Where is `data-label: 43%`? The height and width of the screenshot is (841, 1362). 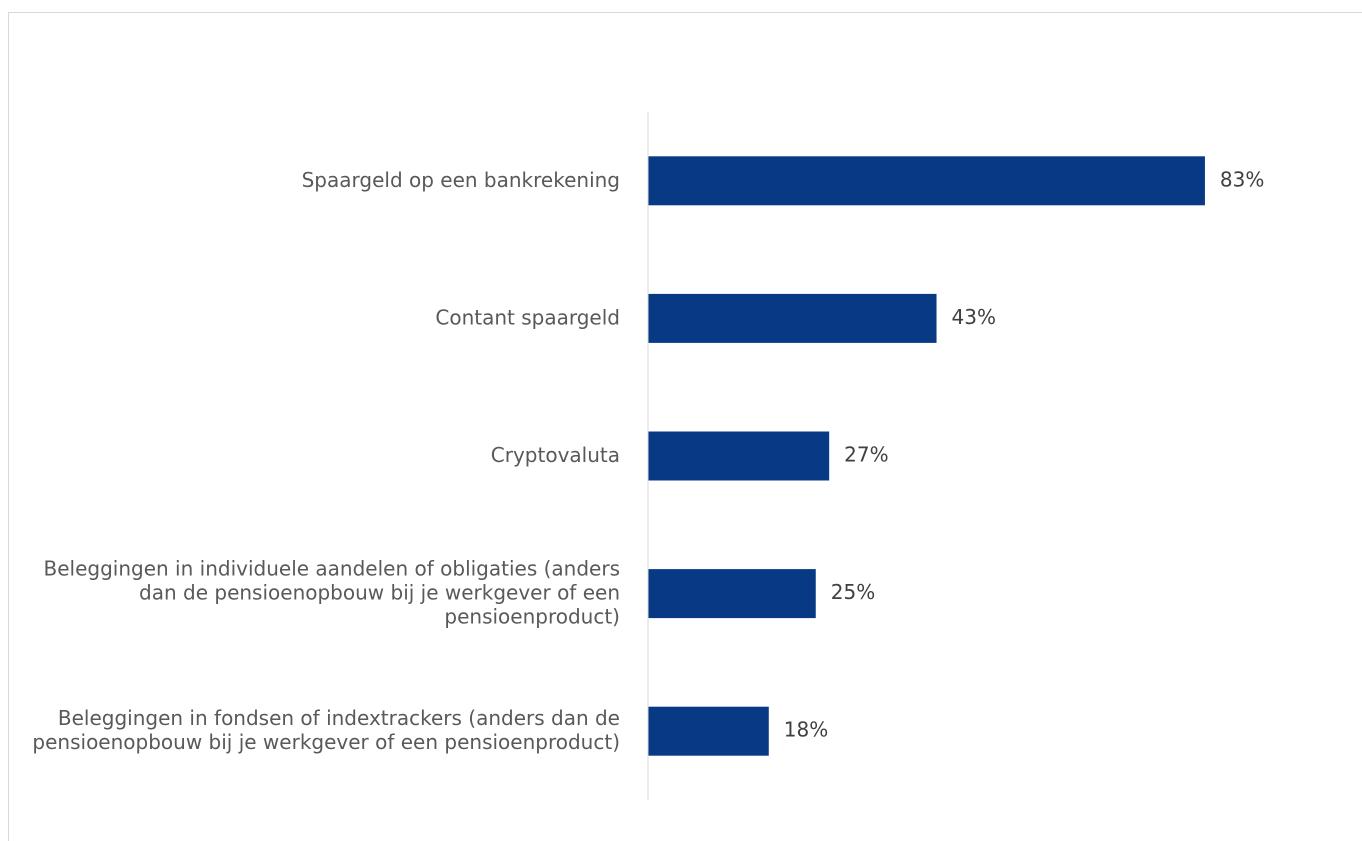
data-label: 43% is located at coordinates (974, 317).